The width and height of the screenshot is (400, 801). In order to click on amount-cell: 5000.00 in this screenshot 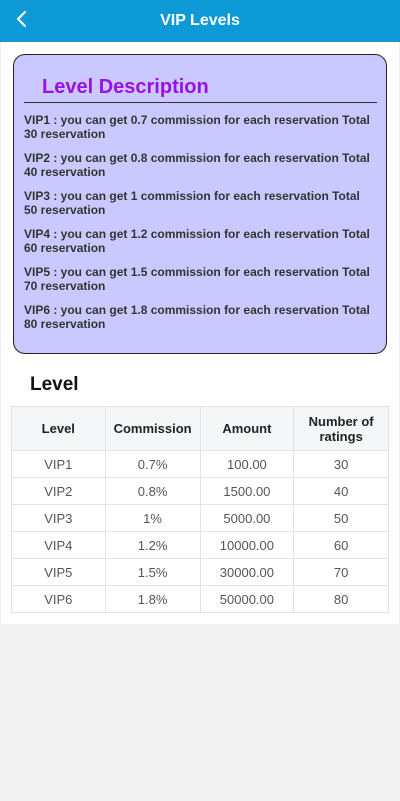, I will do `click(247, 518)`.